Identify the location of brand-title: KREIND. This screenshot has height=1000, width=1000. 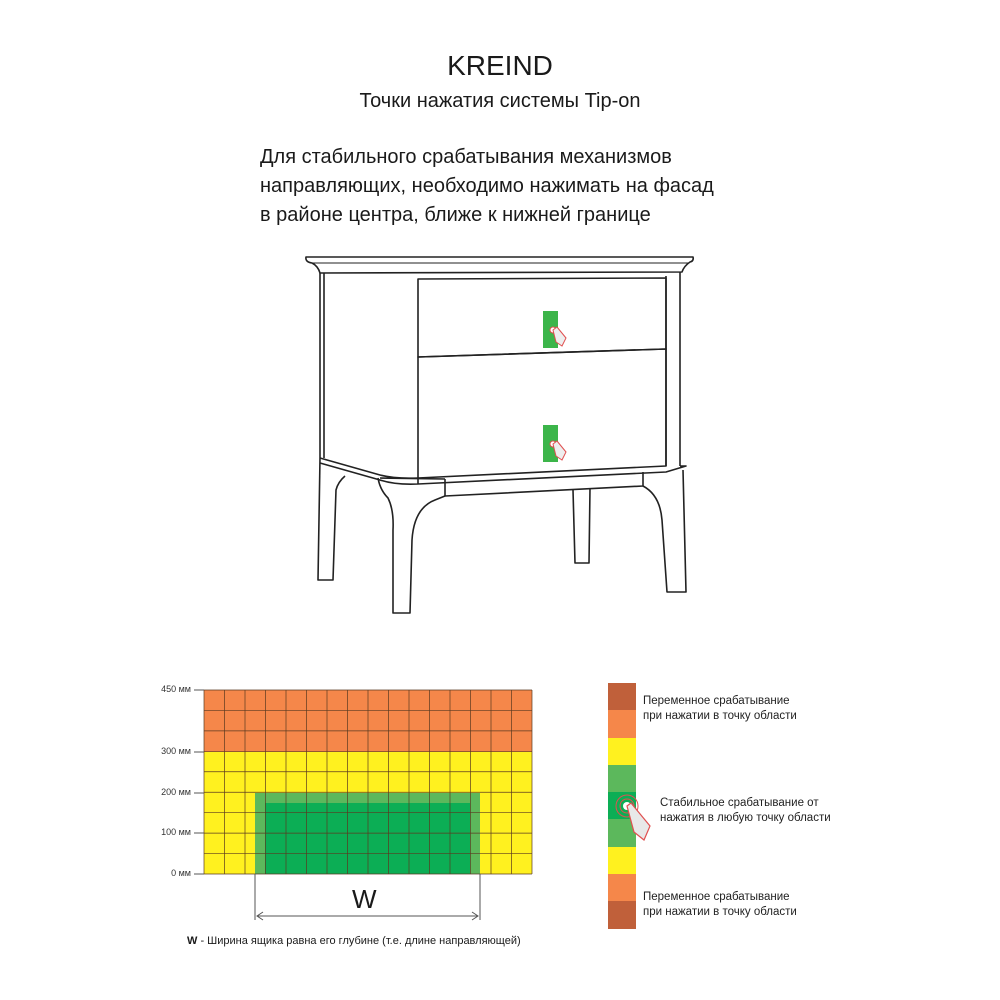
(500, 65).